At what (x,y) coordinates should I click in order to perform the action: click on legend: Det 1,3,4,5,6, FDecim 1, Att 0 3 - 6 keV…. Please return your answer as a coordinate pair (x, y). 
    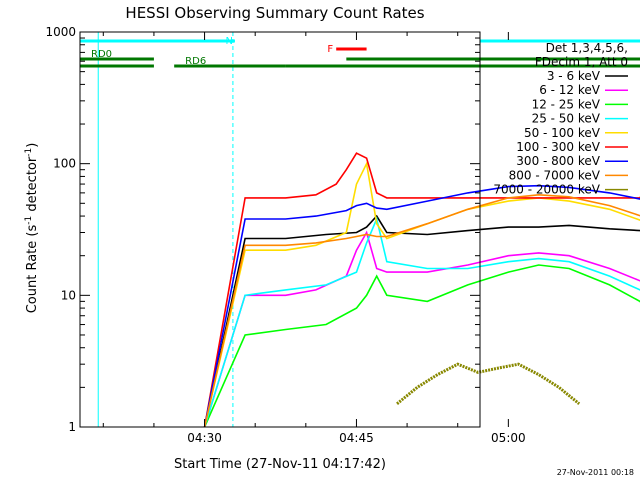
    Looking at the image, I should click on (560, 119).